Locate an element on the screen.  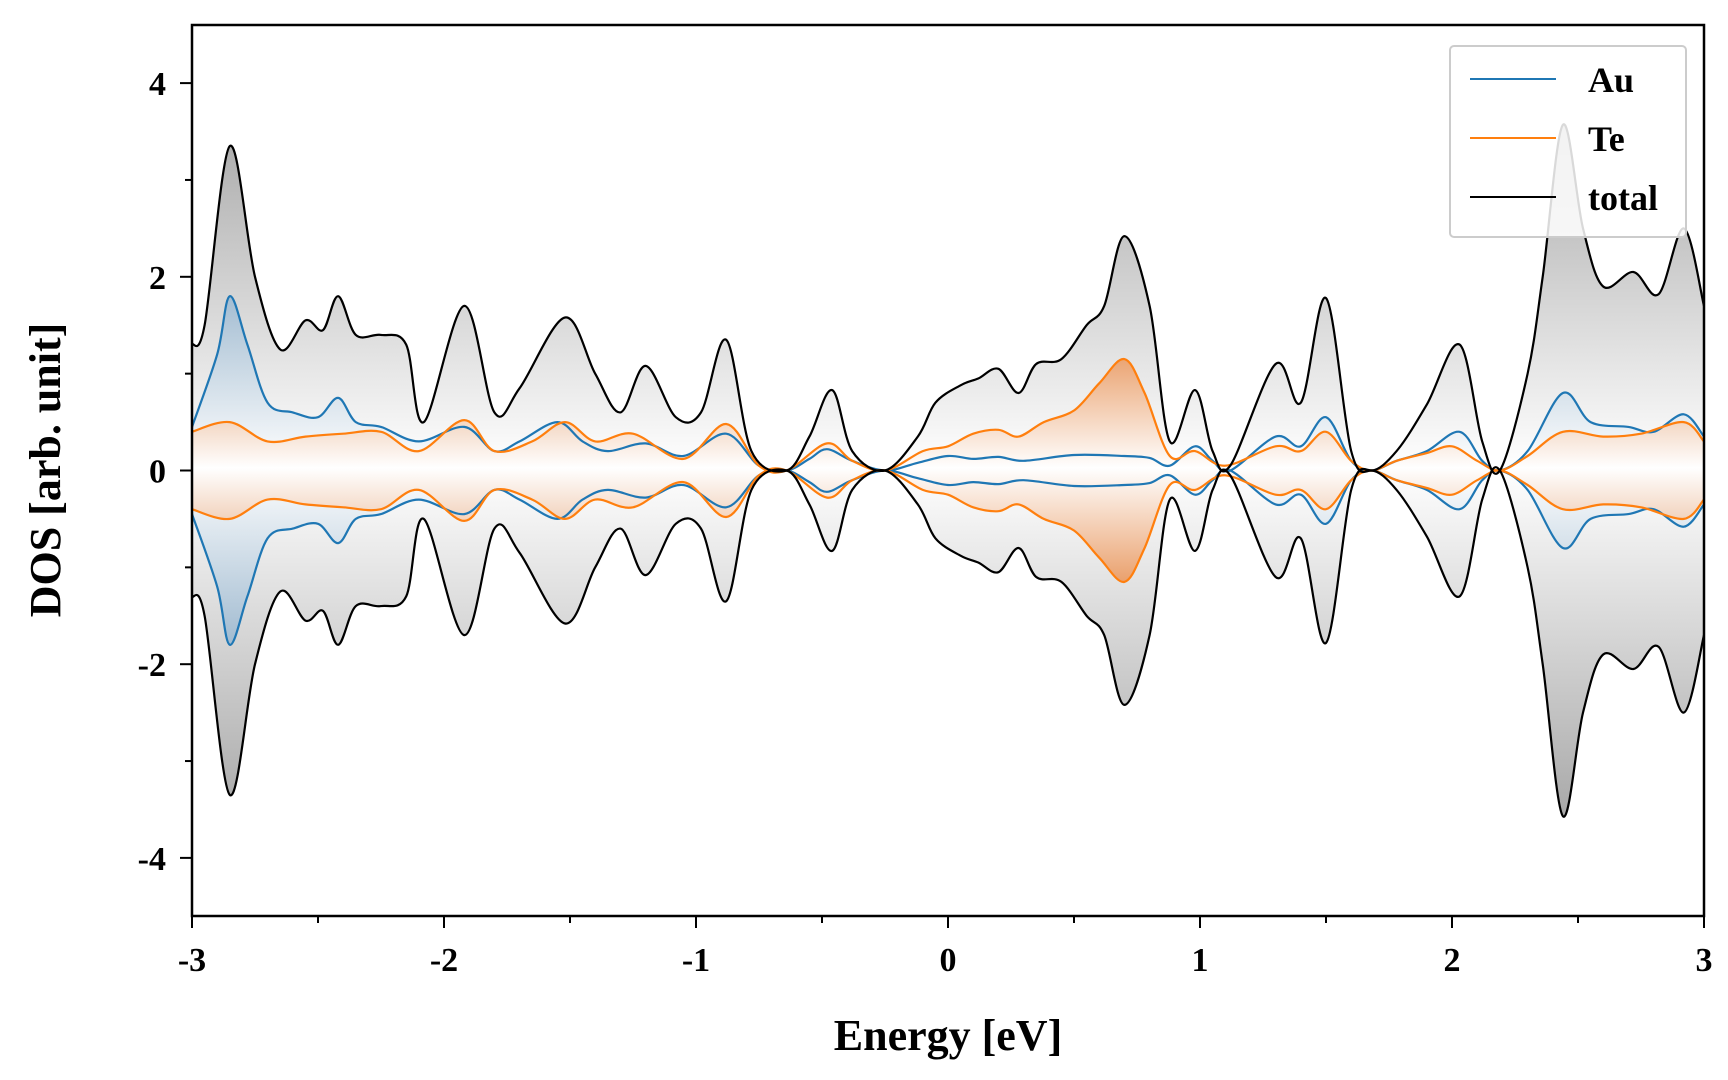
legend: Au Te total is located at coordinates (1568, 141).